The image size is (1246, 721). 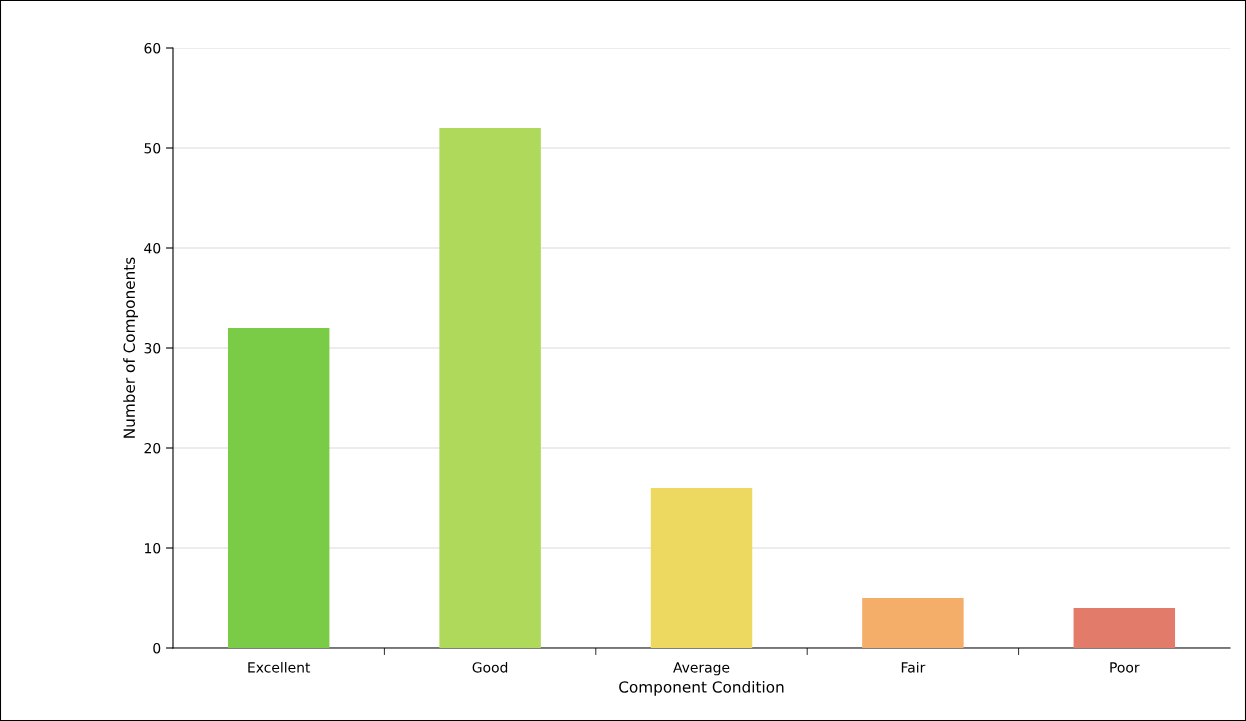 I want to click on x-tick-label: Good, so click(x=490, y=667).